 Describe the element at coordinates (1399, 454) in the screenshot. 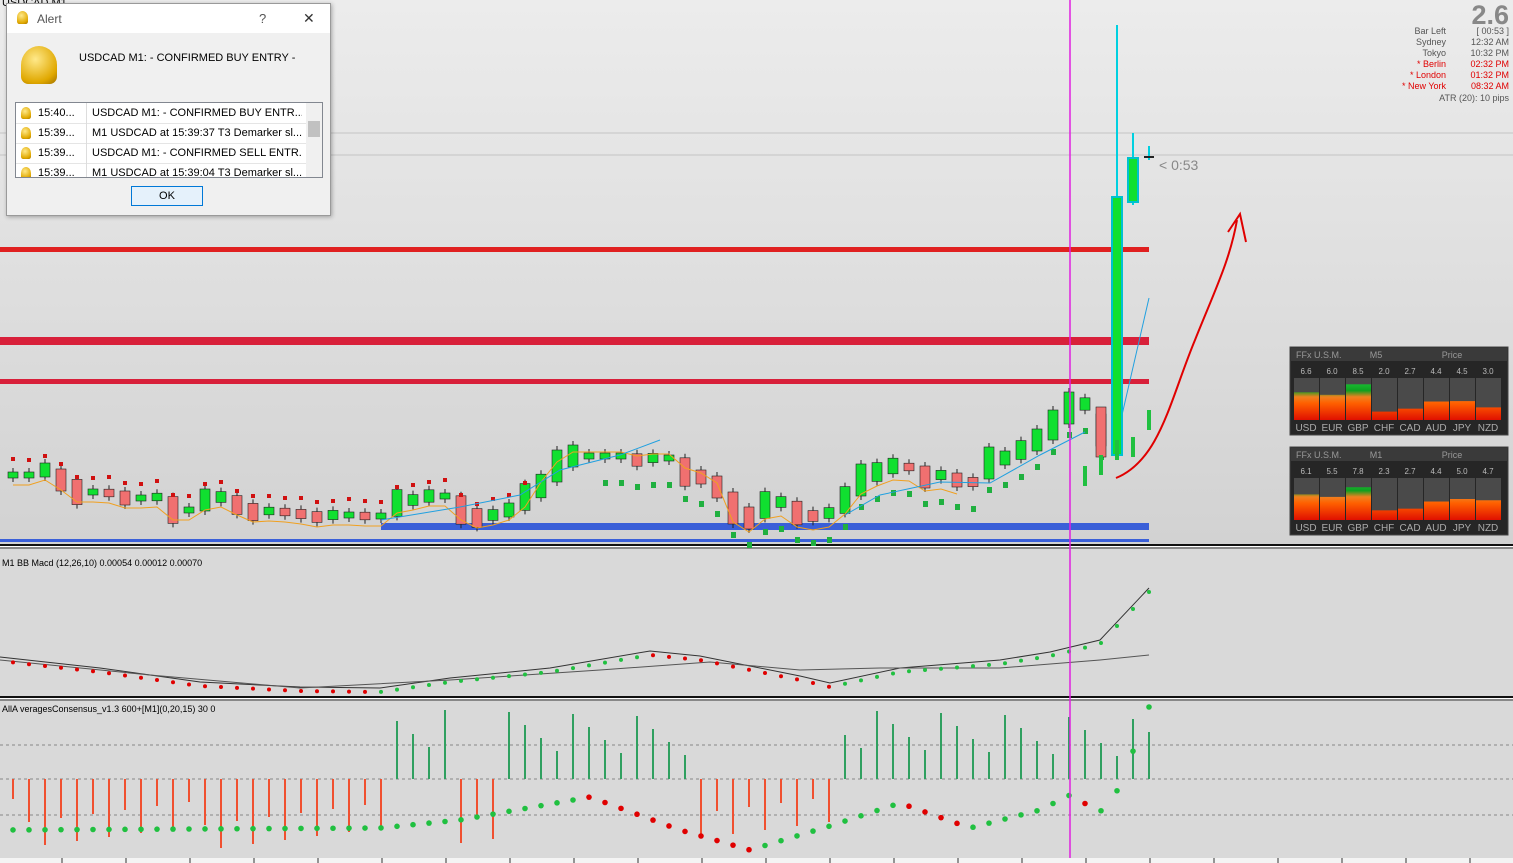

I see `meter-header` at that location.